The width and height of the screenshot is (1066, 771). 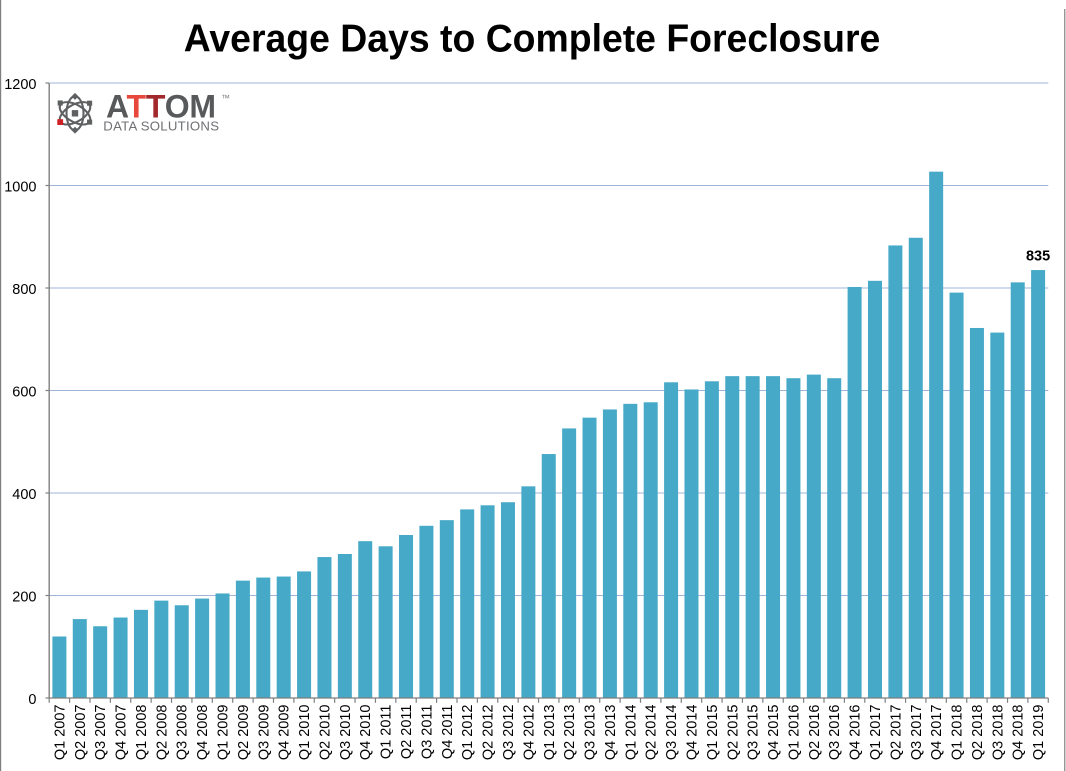 I want to click on svg-text: Q3 2009, so click(x=264, y=733).